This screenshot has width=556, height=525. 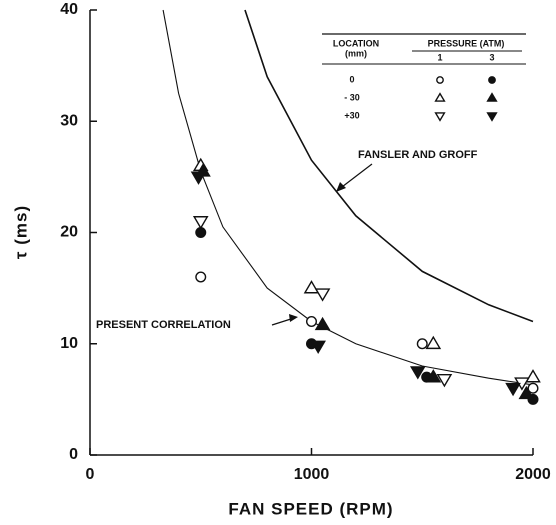 What do you see at coordinates (90, 474) in the screenshot?
I see `x-tick-label: 0` at bounding box center [90, 474].